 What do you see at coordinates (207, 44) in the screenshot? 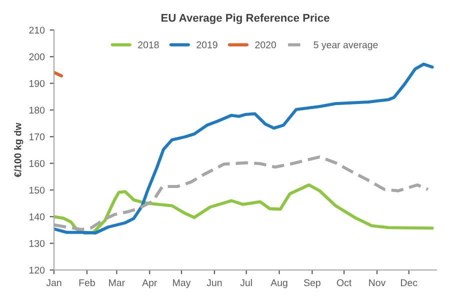
I see `legend-label: 2019` at bounding box center [207, 44].